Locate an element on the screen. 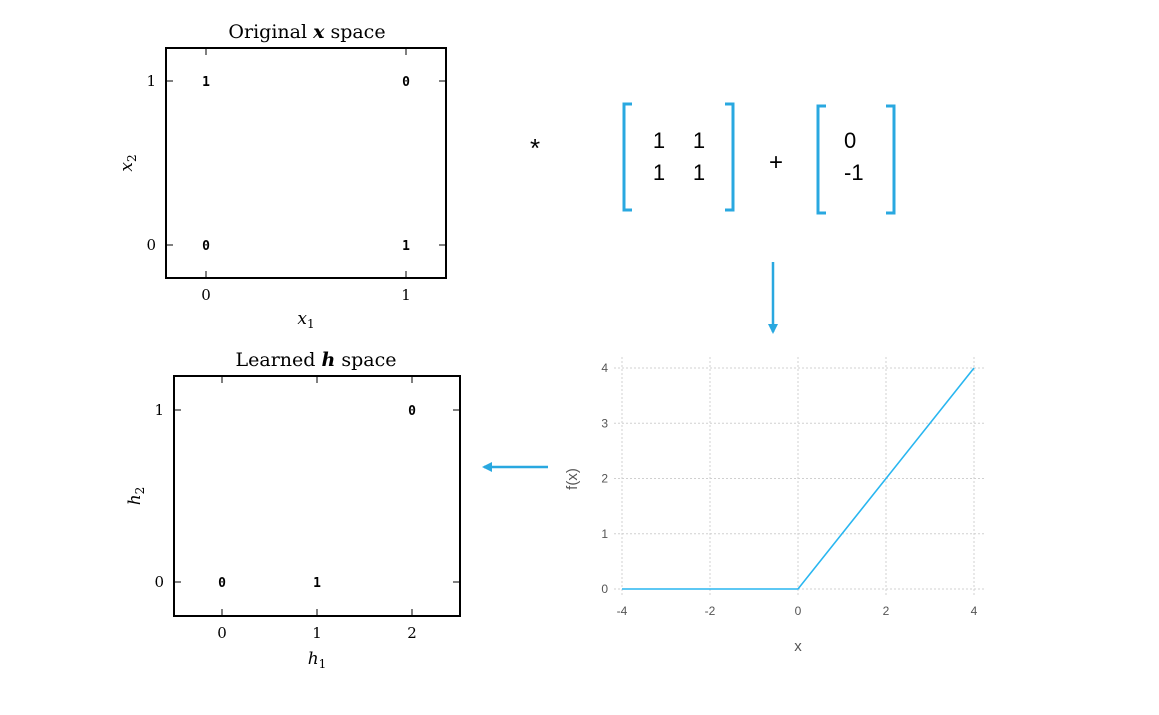 The height and width of the screenshot is (715, 1159). learned-h-space-plot: Learned h space 0 1 2 0 1 0 0 1 h1 h2 is located at coordinates (293, 510).